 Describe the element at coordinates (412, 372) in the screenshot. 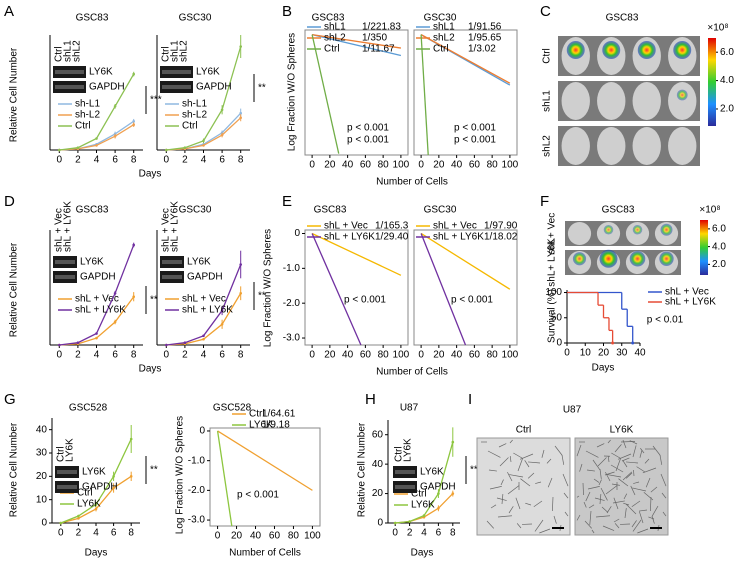

I see `x-axis-label: Number of Cells` at that location.